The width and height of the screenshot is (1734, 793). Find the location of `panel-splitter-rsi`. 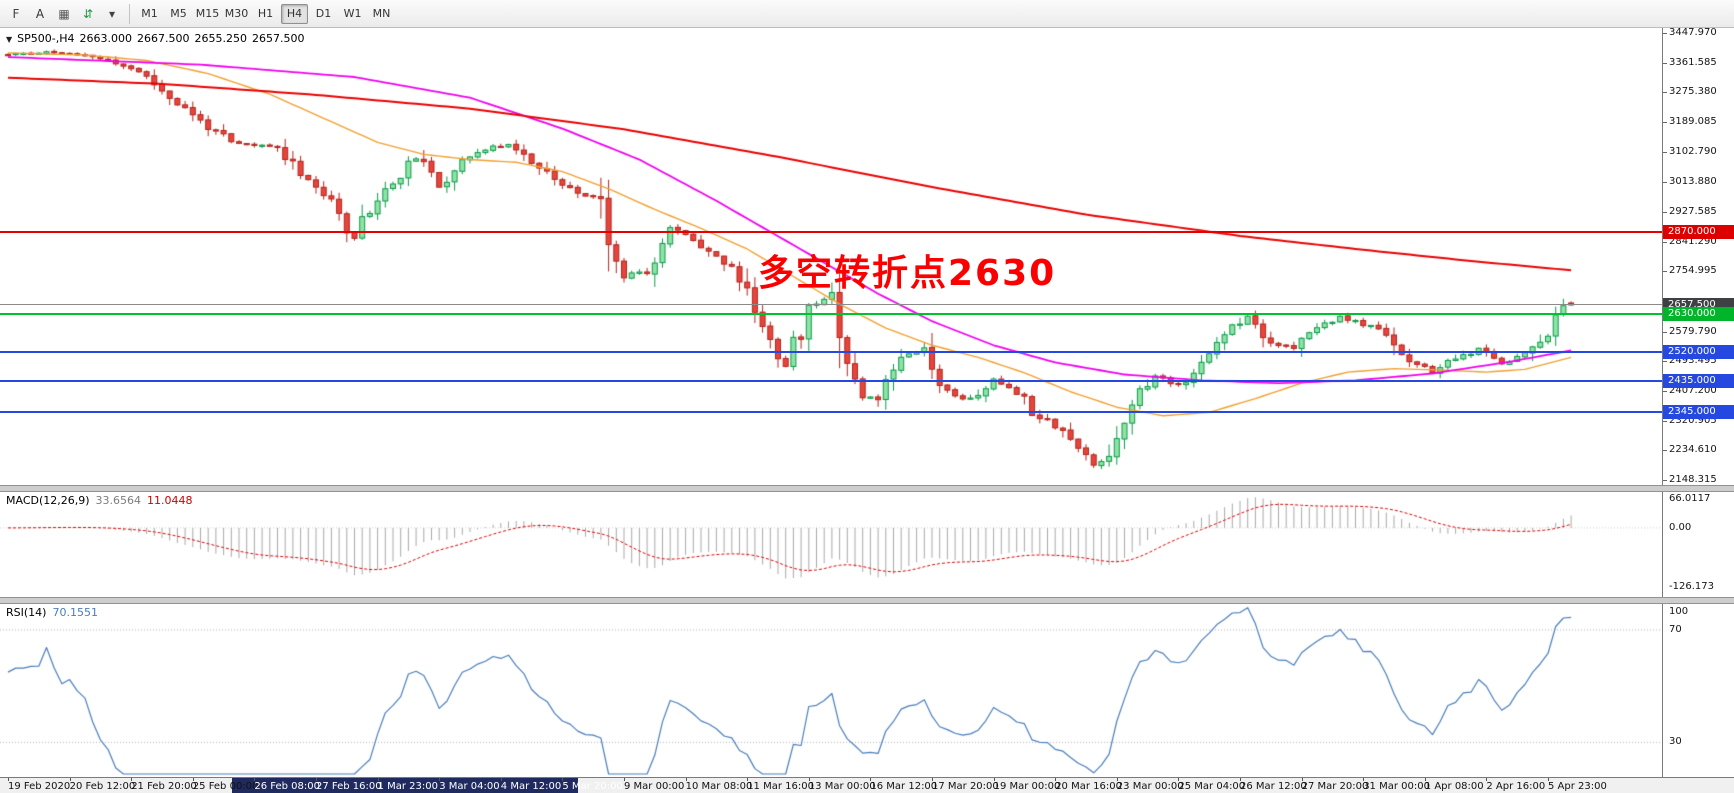

panel-splitter-rsi is located at coordinates (867, 600).